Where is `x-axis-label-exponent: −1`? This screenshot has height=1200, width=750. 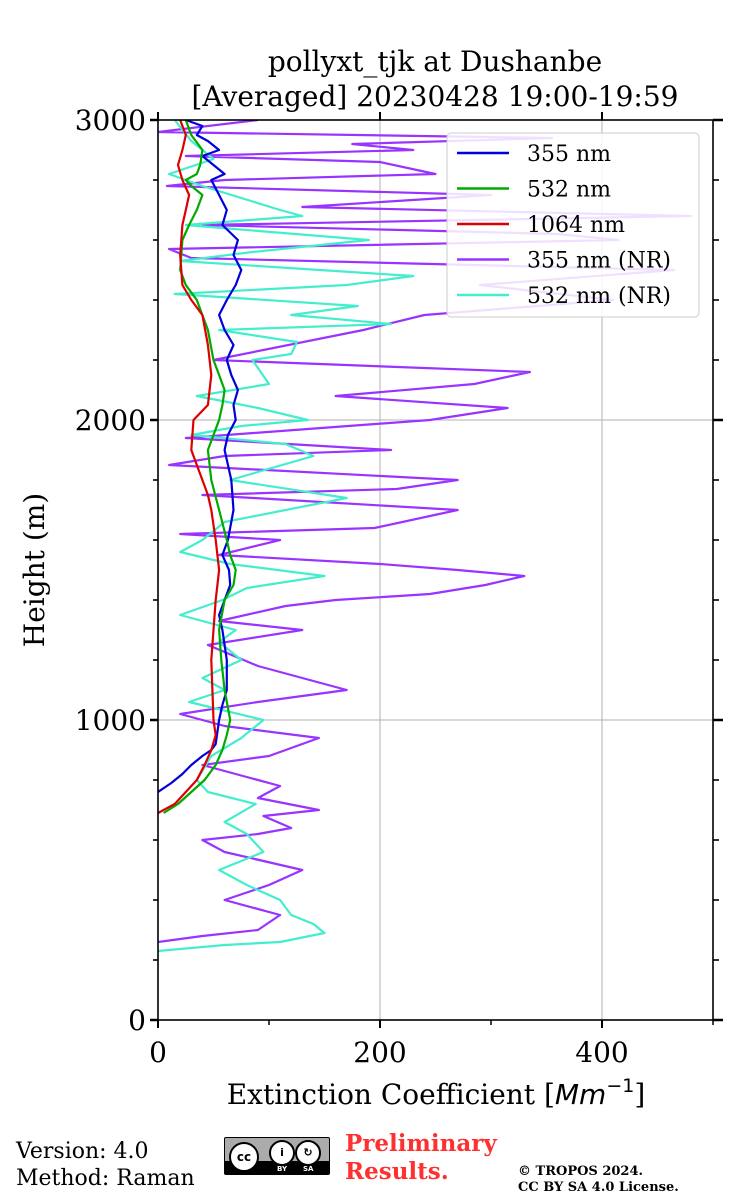
x-axis-label-exponent: −1 is located at coordinates (620, 1086).